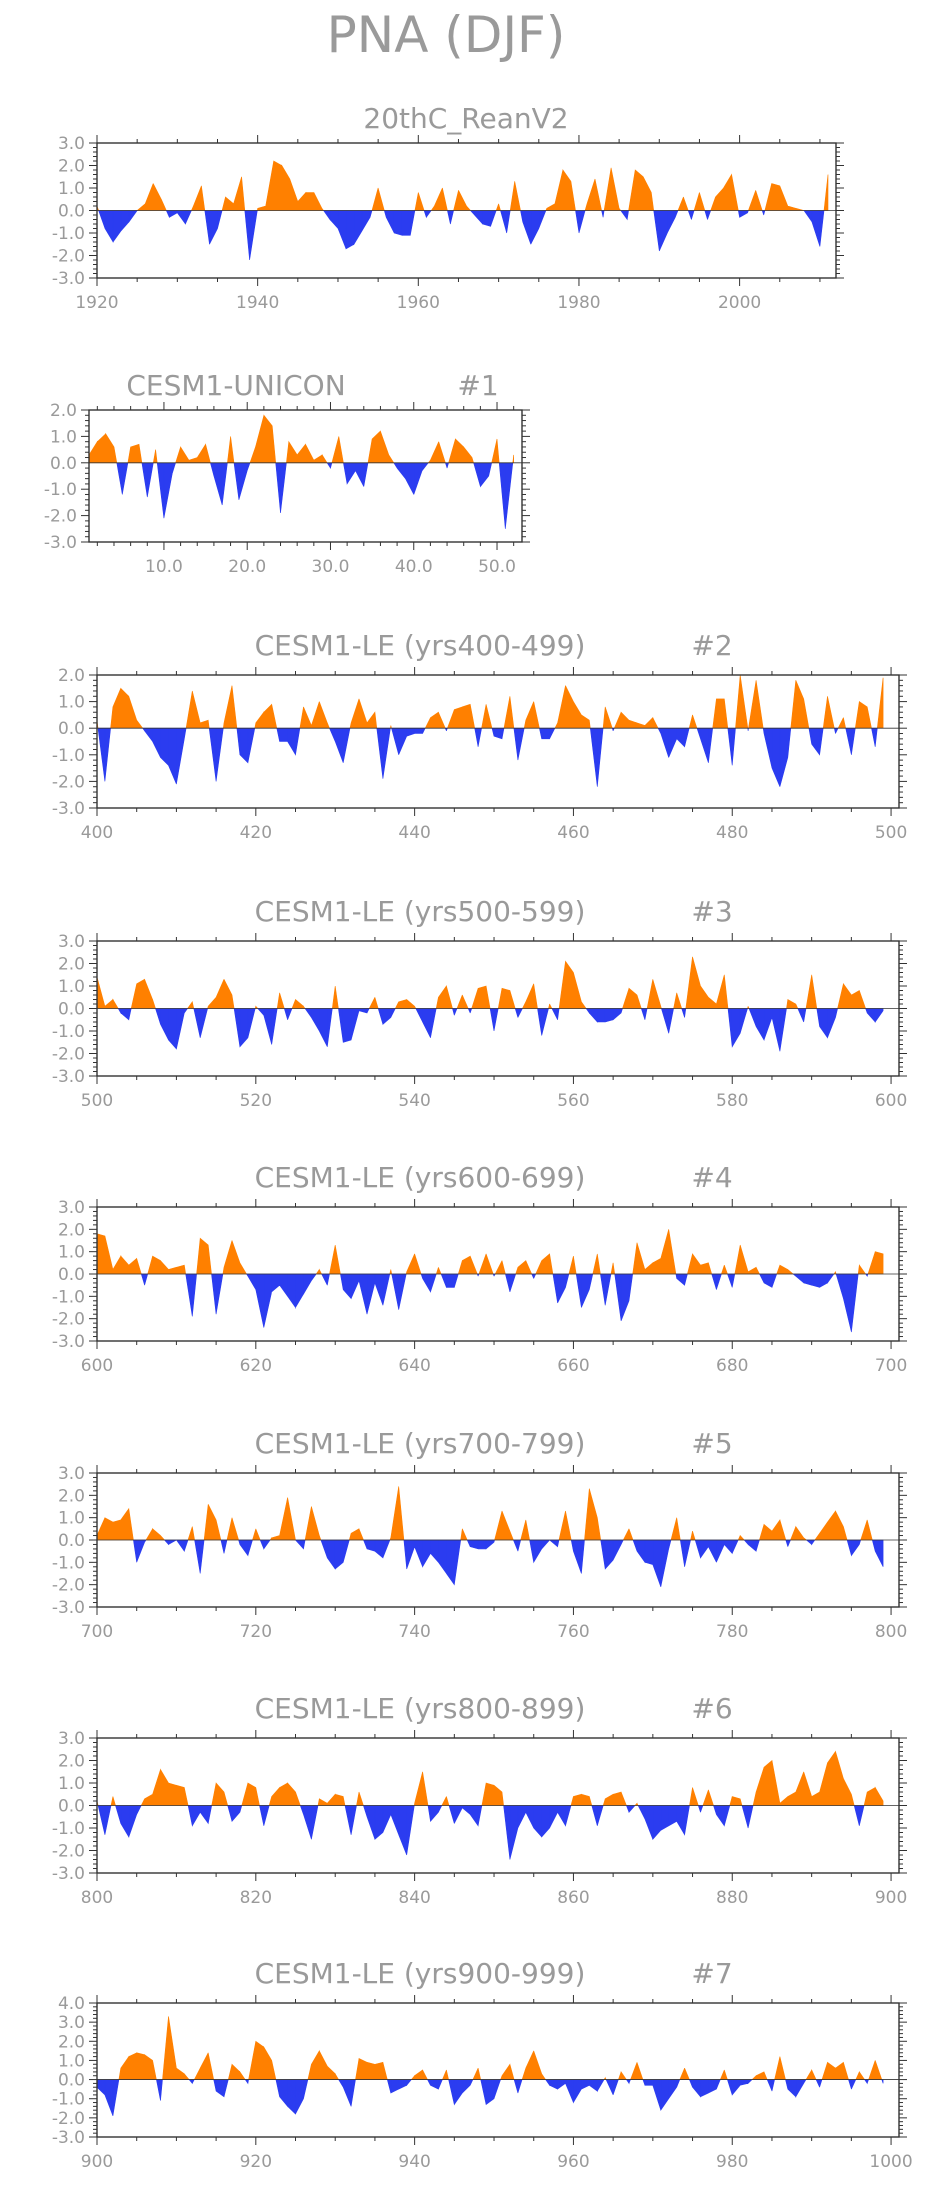 This screenshot has width=932, height=2194. I want to click on ensemble-label: #6, so click(711, 1708).